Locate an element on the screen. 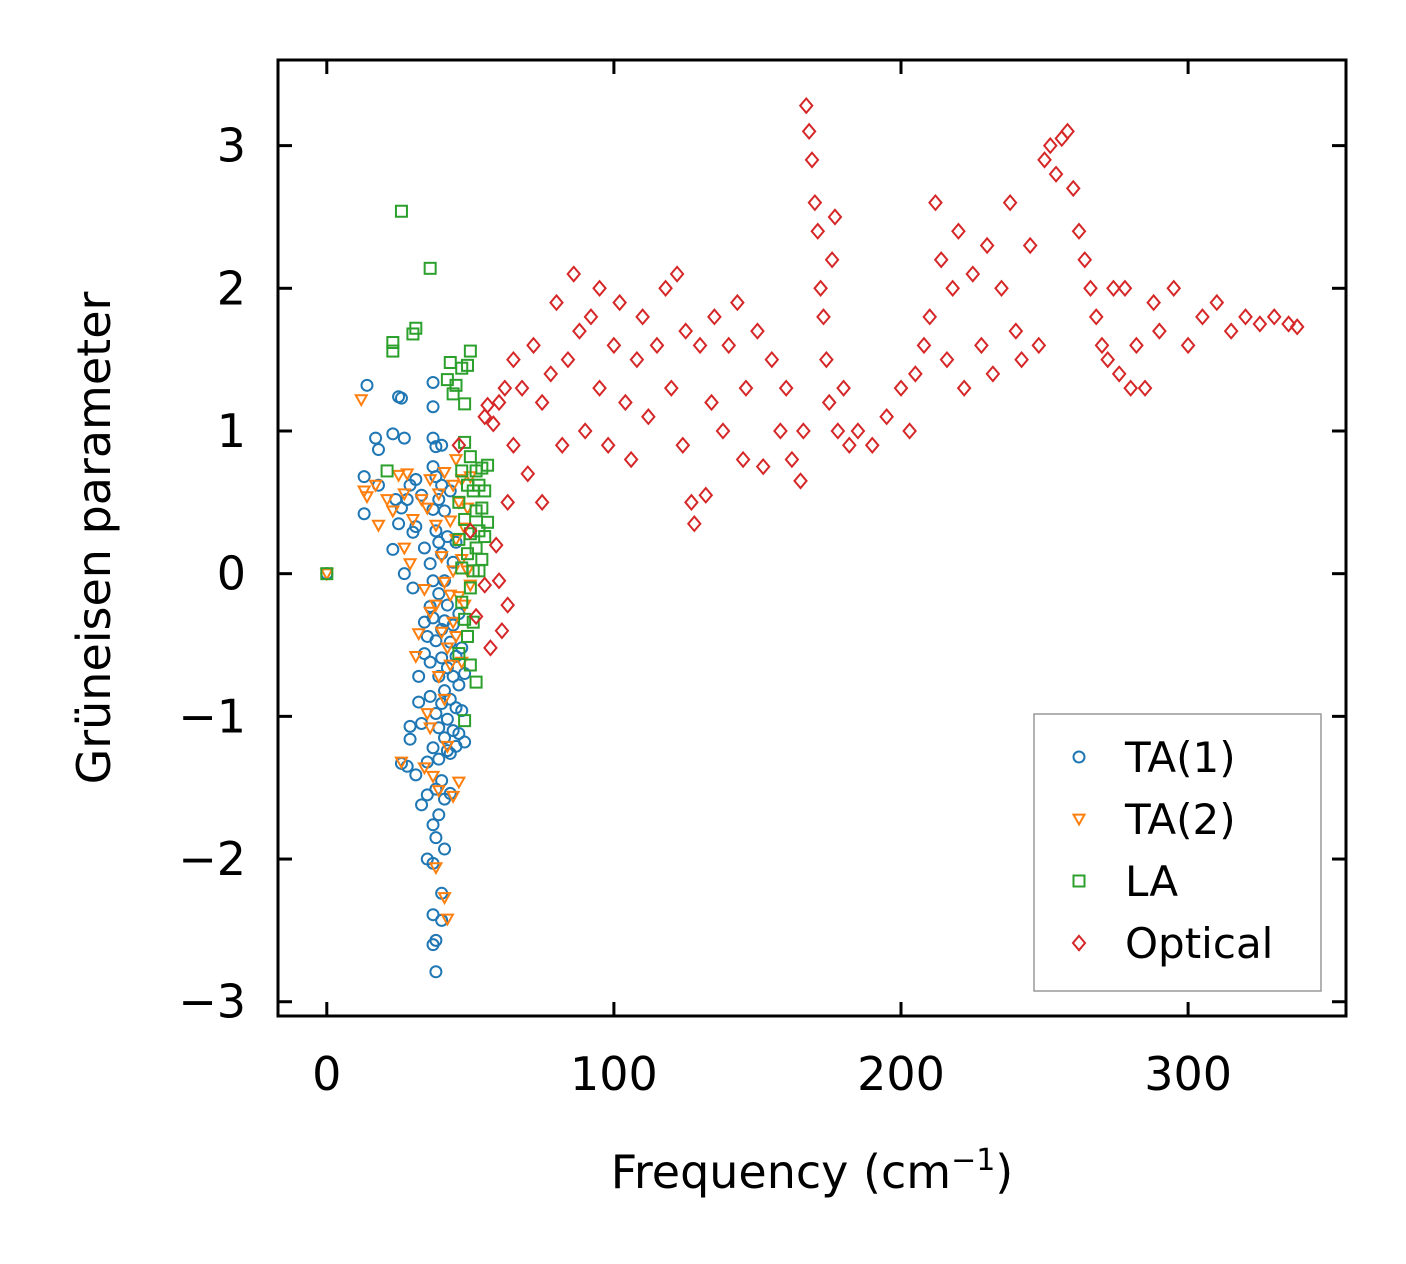  x-axis-label: Frequency (cm−1) is located at coordinates (812, 1171).